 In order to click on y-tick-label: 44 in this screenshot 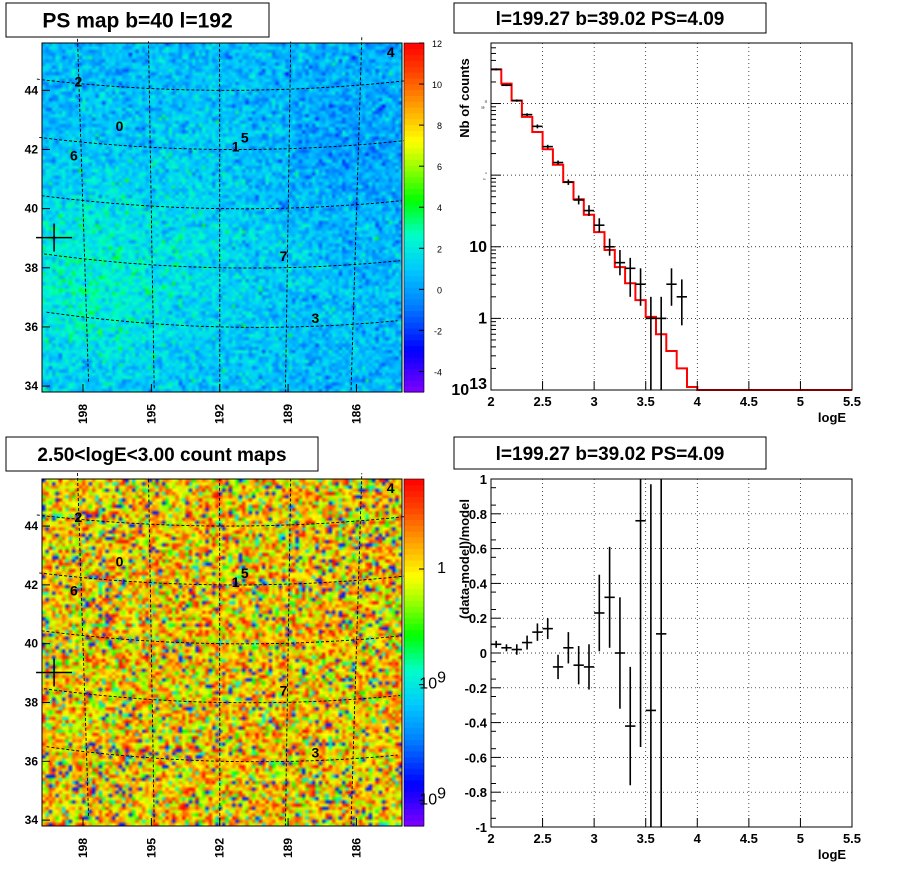, I will do `click(32, 526)`.